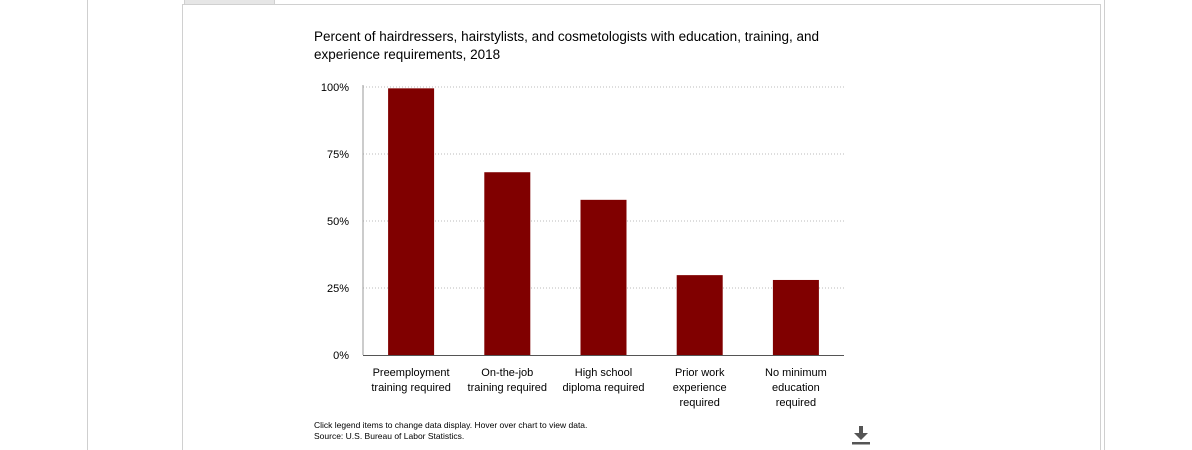 This screenshot has height=450, width=1192. I want to click on x-tick-label: experience, so click(700, 388).